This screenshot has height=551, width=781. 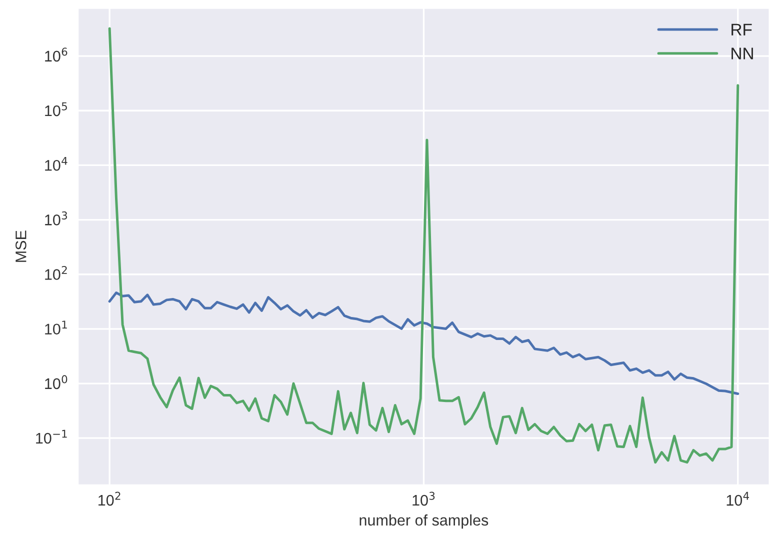 What do you see at coordinates (56, 273) in the screenshot?
I see `y-tick-label: 10$^{2}$` at bounding box center [56, 273].